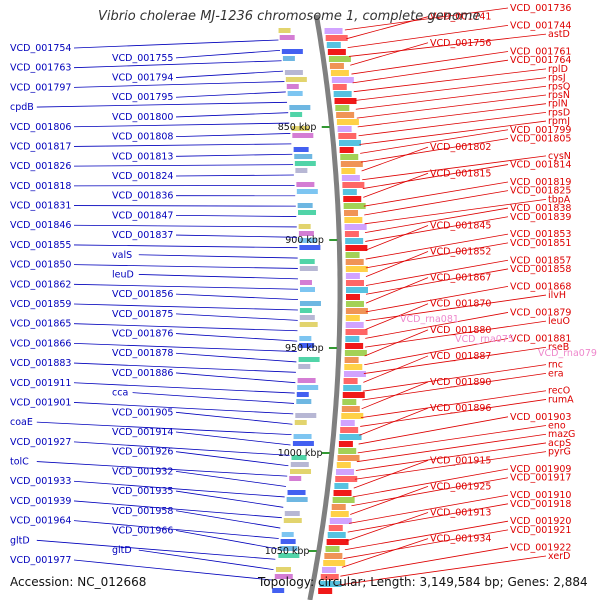 Image resolution: width=600 pixels, height=600 pixels. I want to click on reverse-gene-label: rseB, so click(558, 347).